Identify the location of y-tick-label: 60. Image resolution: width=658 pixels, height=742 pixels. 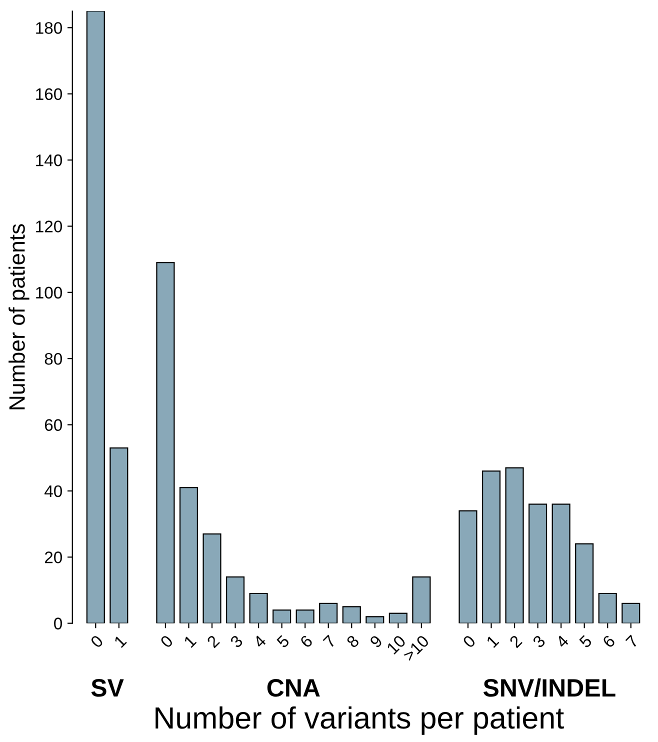
(53, 425).